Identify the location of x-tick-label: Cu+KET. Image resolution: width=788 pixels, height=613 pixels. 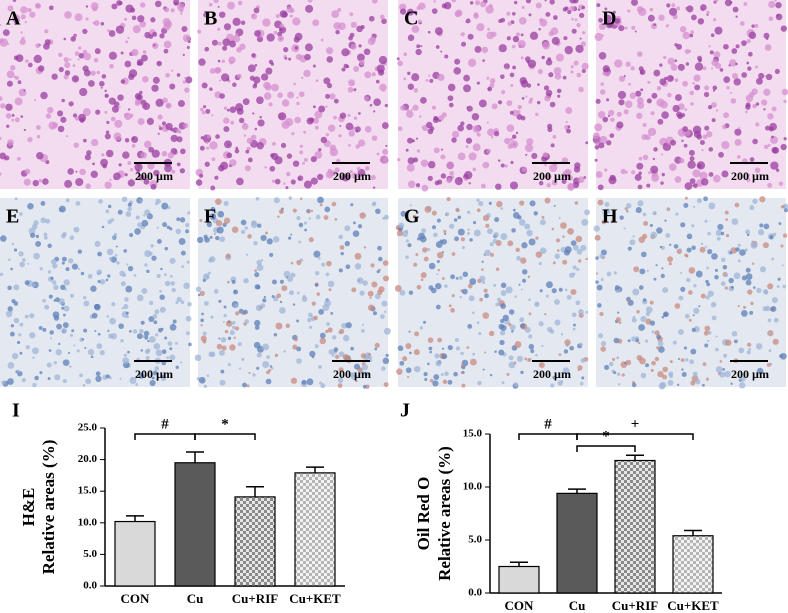
(315, 598).